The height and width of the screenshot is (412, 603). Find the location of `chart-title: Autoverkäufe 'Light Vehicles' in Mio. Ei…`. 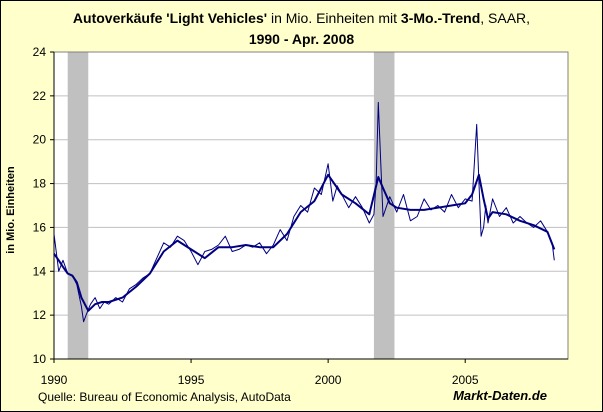

chart-title: Autoverkäufe 'Light Vehicles' in Mio. Ei… is located at coordinates (301, 18).